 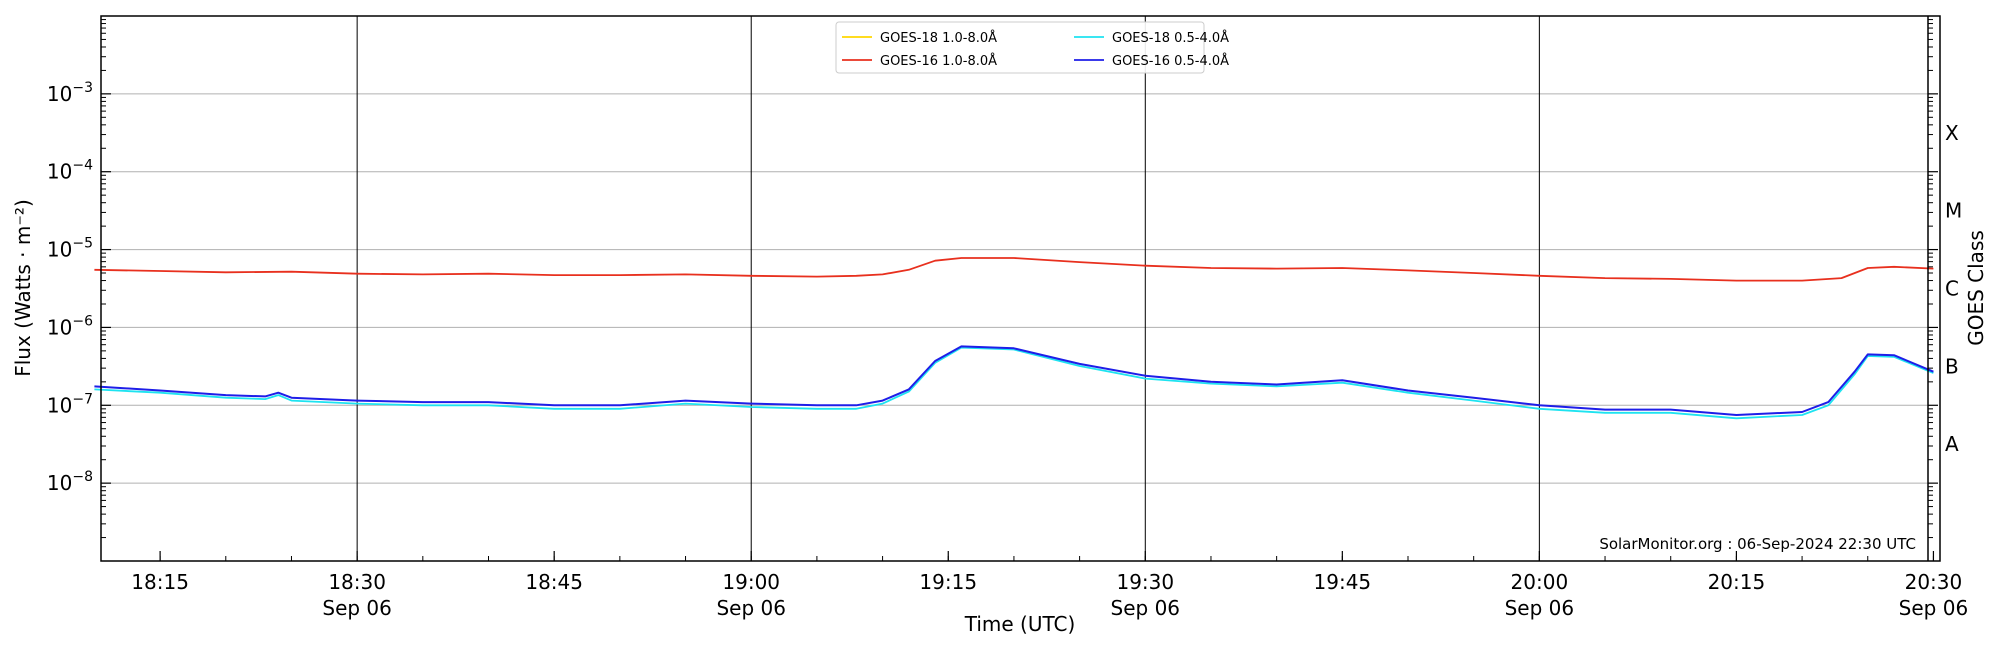 I want to click on x-tick-label: 19:00, so click(x=751, y=582).